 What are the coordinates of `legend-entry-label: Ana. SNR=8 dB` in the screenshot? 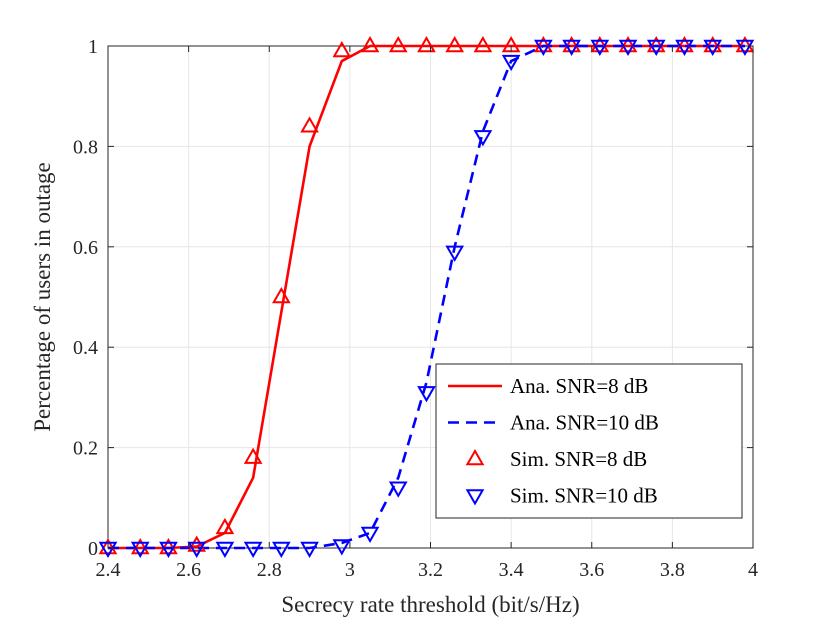 It's located at (579, 386).